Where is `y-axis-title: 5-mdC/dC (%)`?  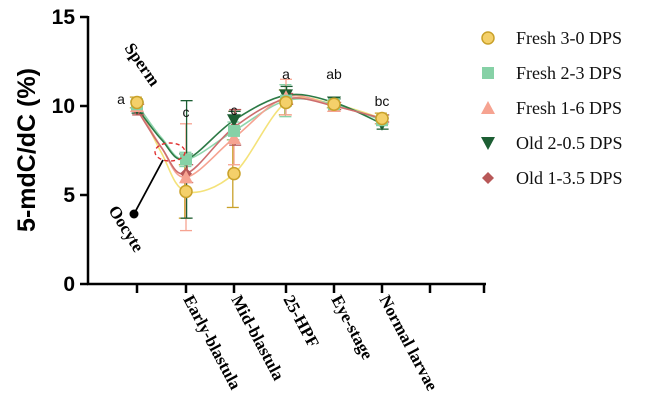
y-axis-title: 5-mdC/dC (%) is located at coordinates (27, 150).